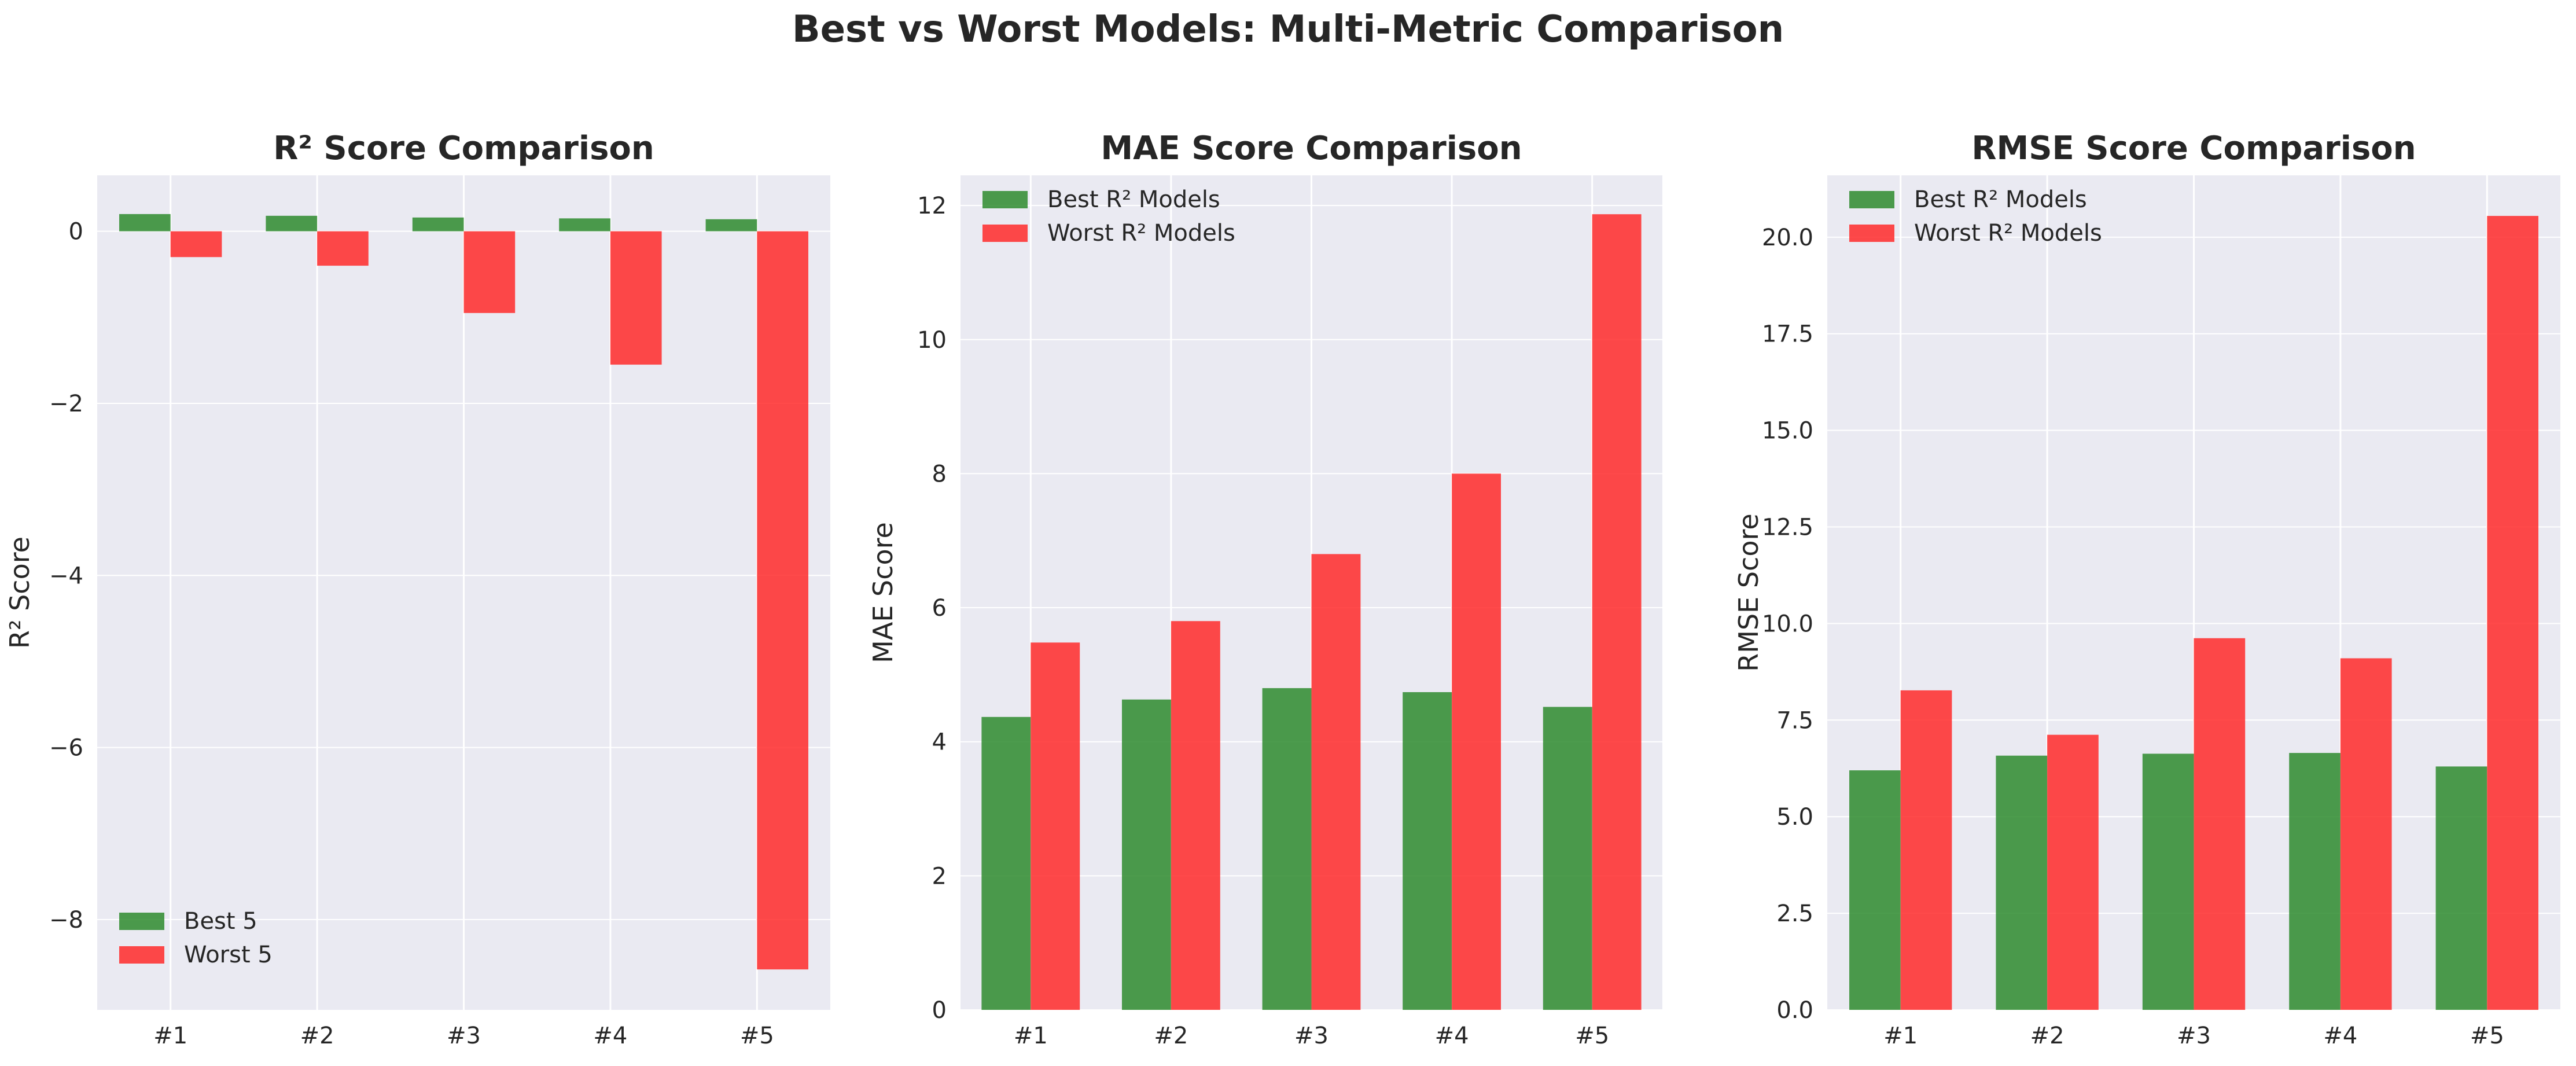  I want to click on y-tick-label: 10.0, so click(1787, 624).